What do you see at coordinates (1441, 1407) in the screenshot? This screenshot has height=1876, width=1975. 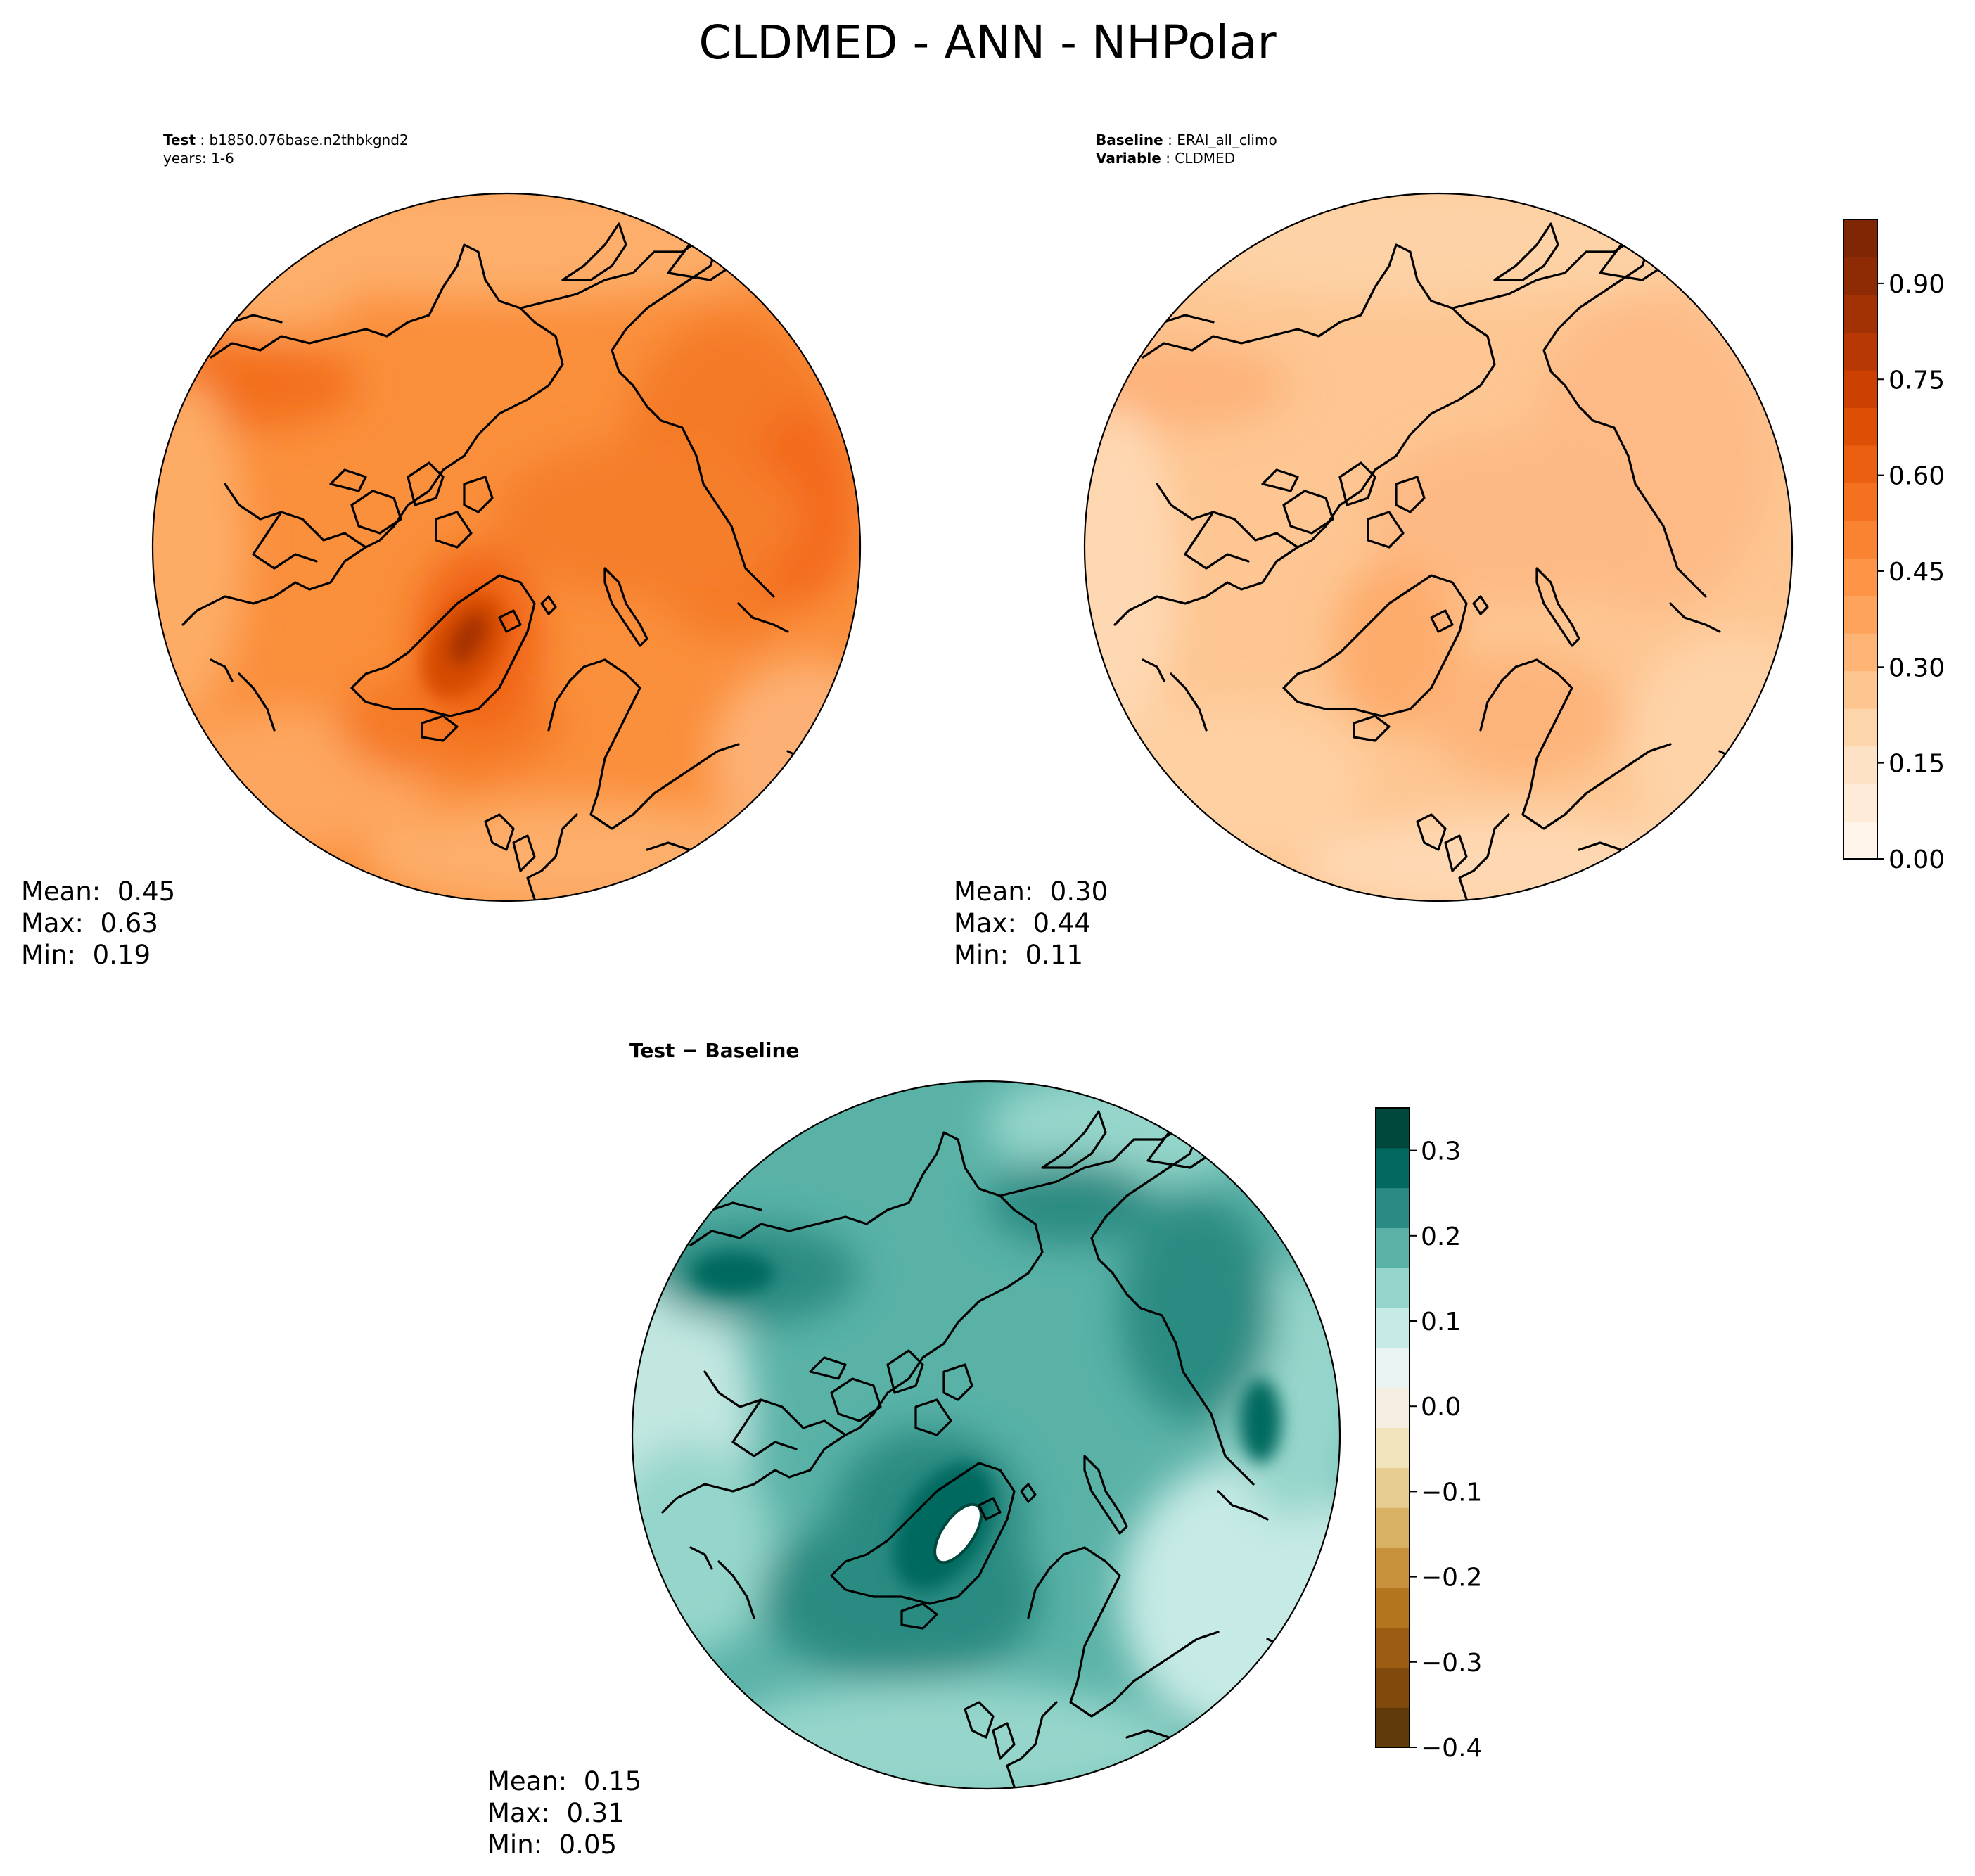 I see `difference-colorbar-tick-label: 0.0` at bounding box center [1441, 1407].